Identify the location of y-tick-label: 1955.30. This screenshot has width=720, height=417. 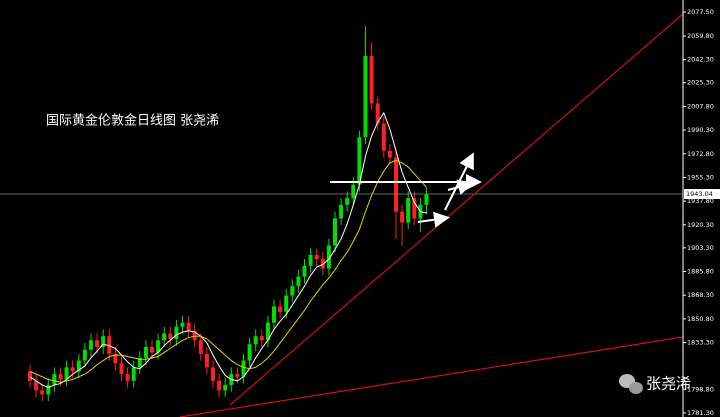
(700, 177).